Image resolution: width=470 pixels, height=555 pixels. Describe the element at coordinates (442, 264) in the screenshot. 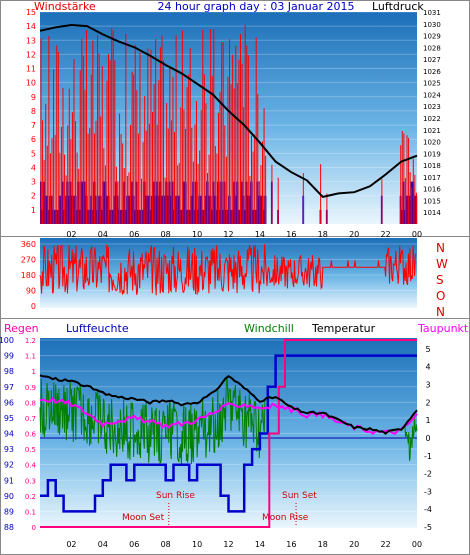

I see `dir-label-w: W` at that location.